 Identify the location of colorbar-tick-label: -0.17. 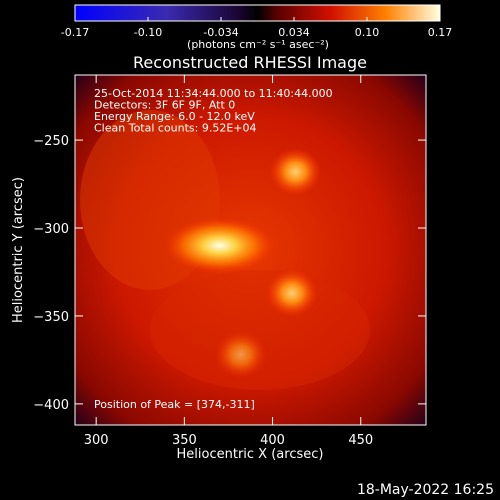
(75, 32).